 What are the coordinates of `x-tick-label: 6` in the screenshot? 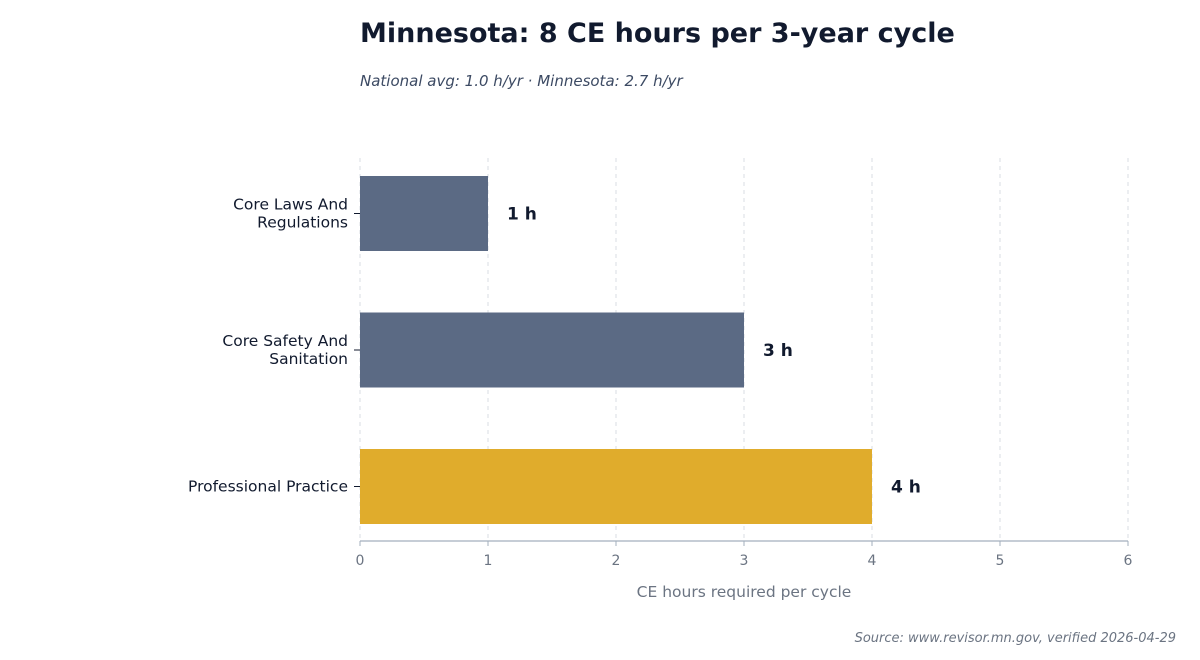 It's located at (1128, 561).